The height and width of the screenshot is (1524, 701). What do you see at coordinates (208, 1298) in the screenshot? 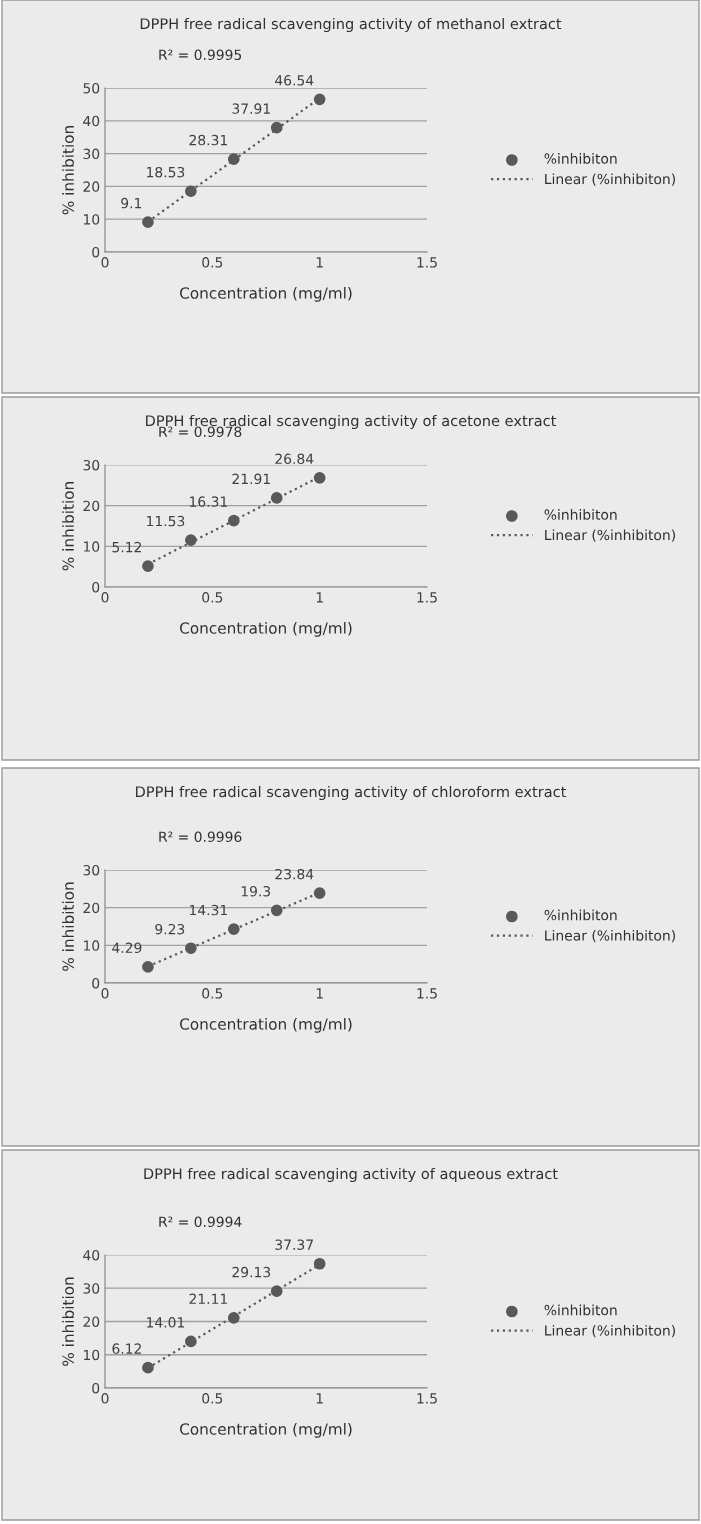
I see `data-label: 21.11` at bounding box center [208, 1298].